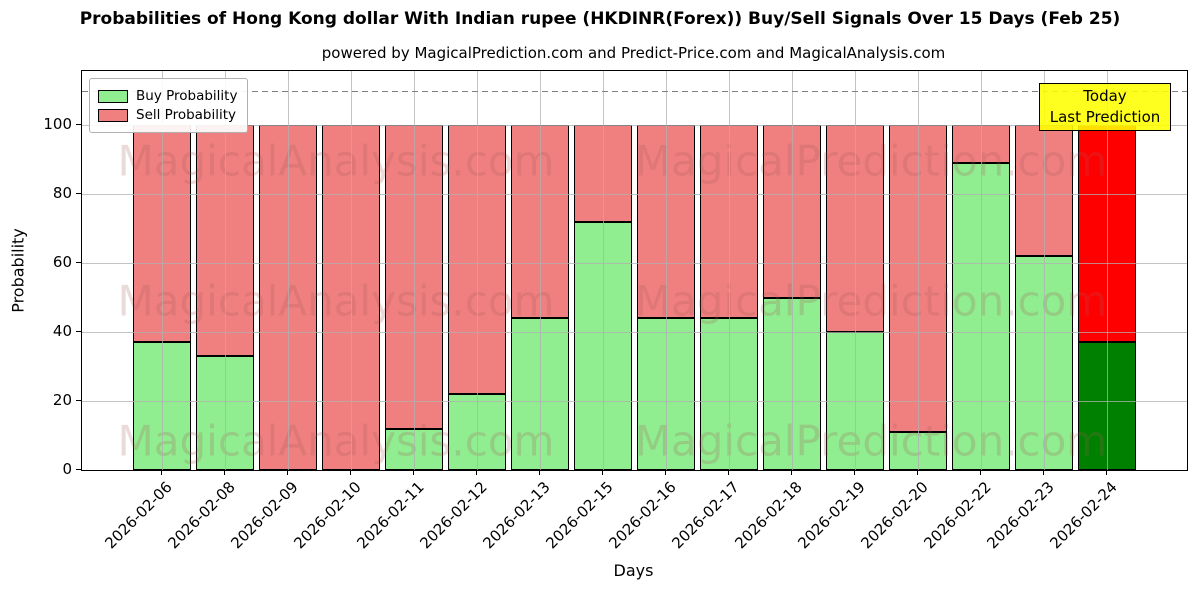  I want to click on y-tick-label: 0, so click(67, 469).